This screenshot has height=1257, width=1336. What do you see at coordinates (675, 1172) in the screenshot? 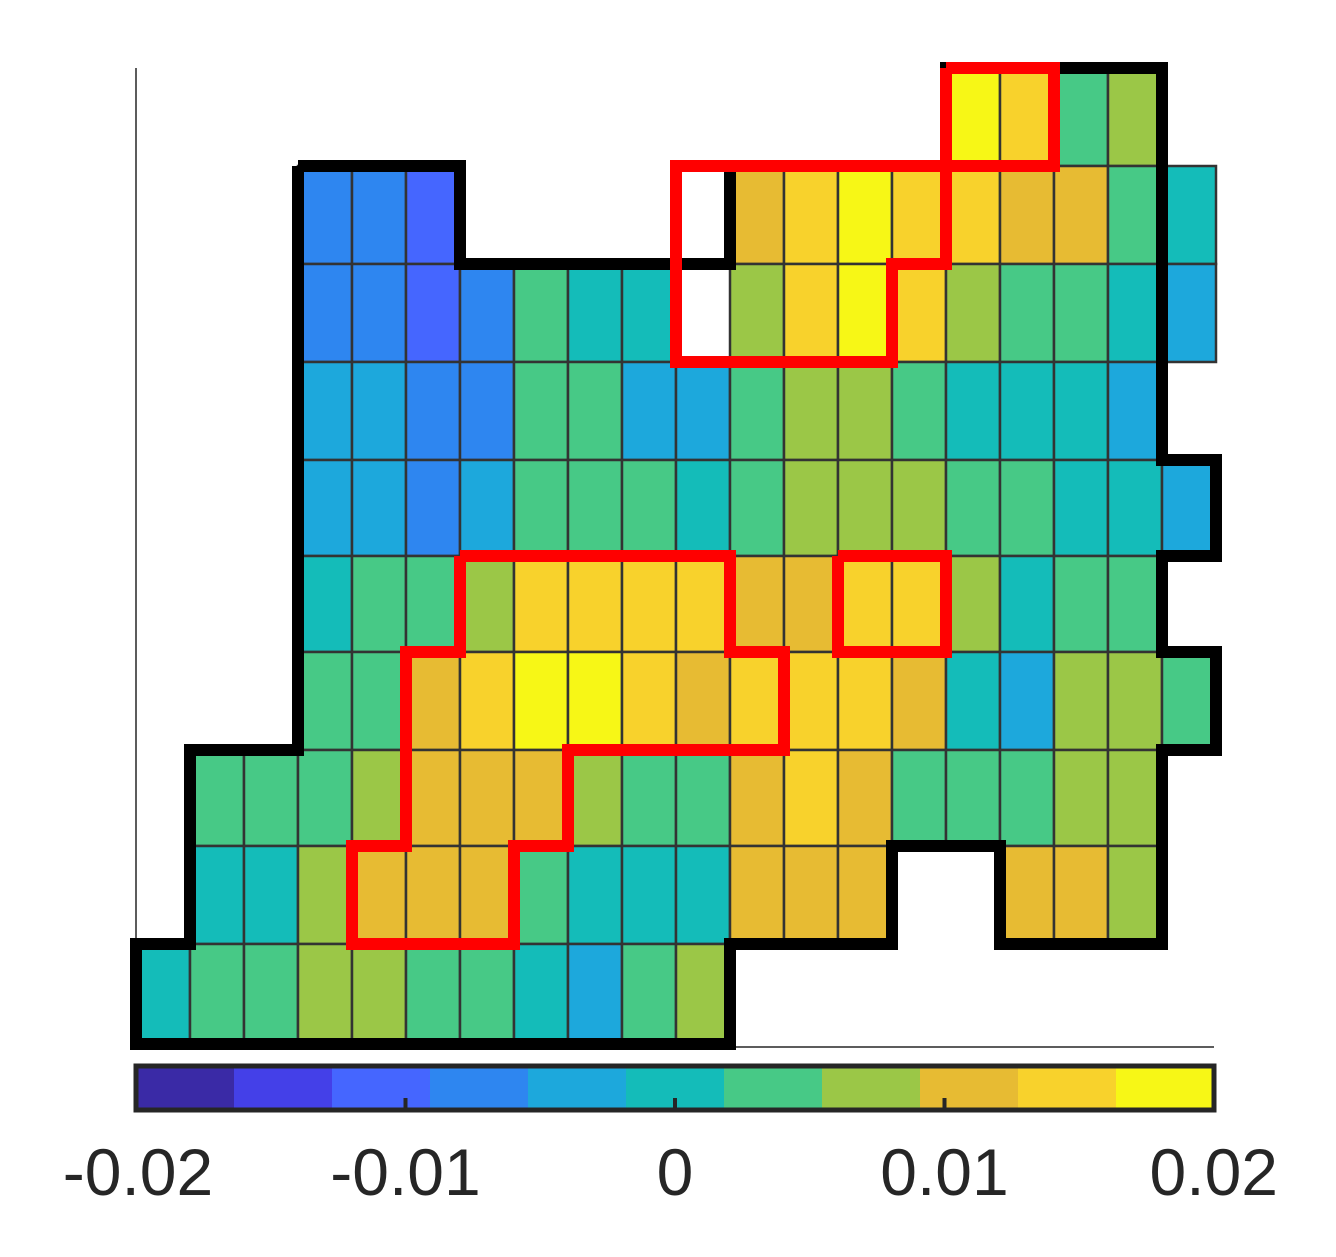
I see `colorbar-tick-label: 0` at bounding box center [675, 1172].